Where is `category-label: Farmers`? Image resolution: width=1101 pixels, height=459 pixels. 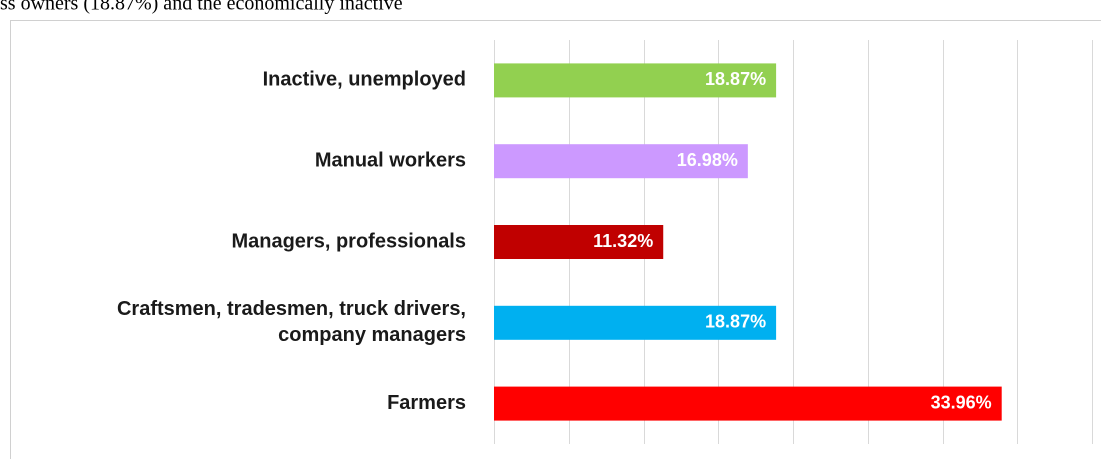
category-label: Farmers is located at coordinates (426, 403).